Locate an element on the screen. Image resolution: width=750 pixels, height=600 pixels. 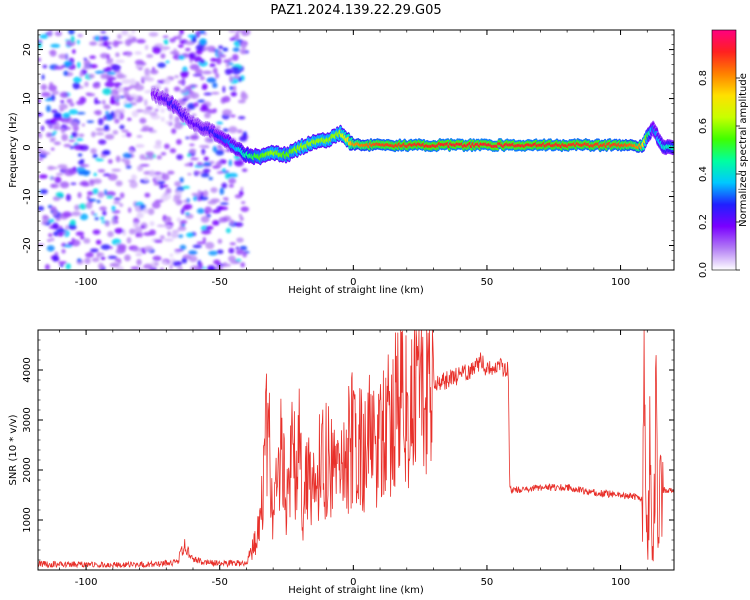
snr-y-tick-label: 3000 is located at coordinates (27, 419).